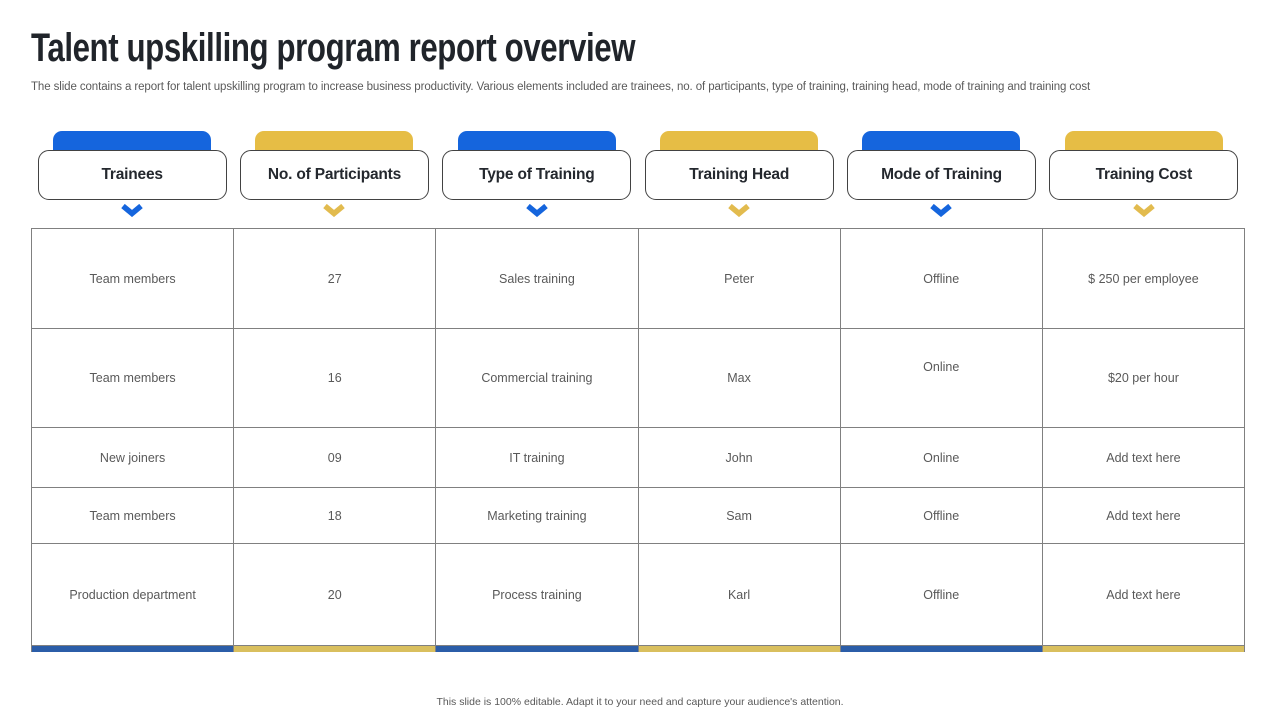 The width and height of the screenshot is (1280, 720). I want to click on column-header-training-type: Type of Training, so click(537, 178).